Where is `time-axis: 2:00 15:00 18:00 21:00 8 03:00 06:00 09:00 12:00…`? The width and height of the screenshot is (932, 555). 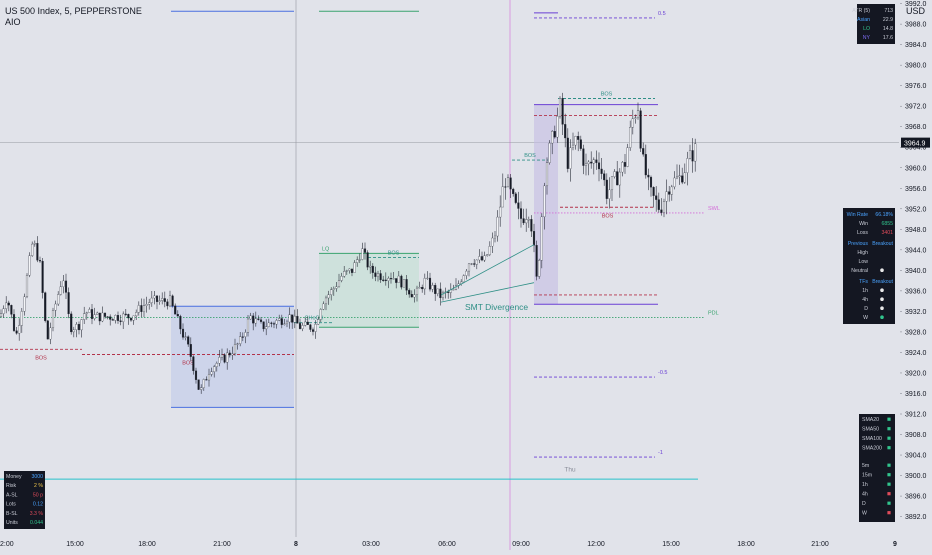
time-axis: 2:00 15:00 18:00 21:00 8 03:00 06:00 09:00 12:00… is located at coordinates (448, 544).